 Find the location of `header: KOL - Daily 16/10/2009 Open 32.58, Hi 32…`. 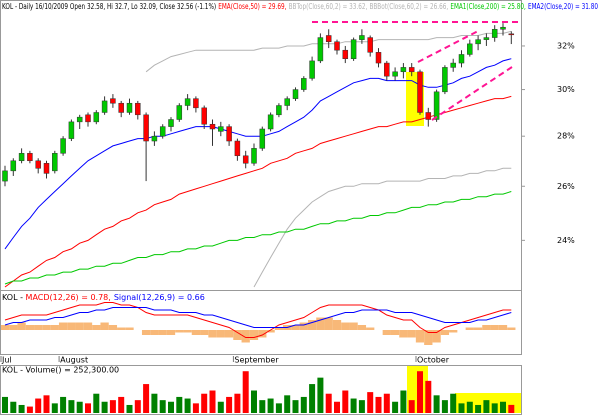

header: KOL - Daily 16/10/2009 Open 32.58, Hi 32… is located at coordinates (300, 6).